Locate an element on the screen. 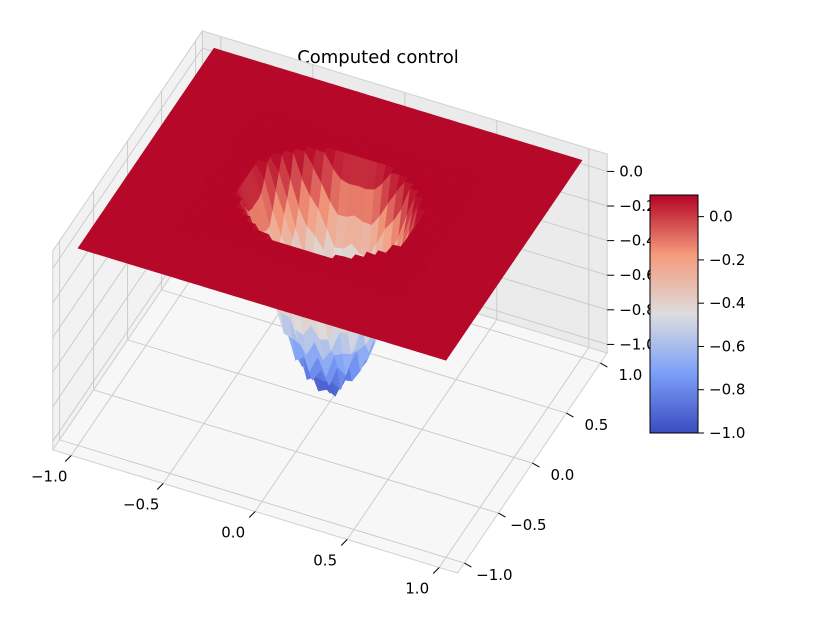 The width and height of the screenshot is (830, 623). z-tick-label: −0.4 is located at coordinates (637, 241).